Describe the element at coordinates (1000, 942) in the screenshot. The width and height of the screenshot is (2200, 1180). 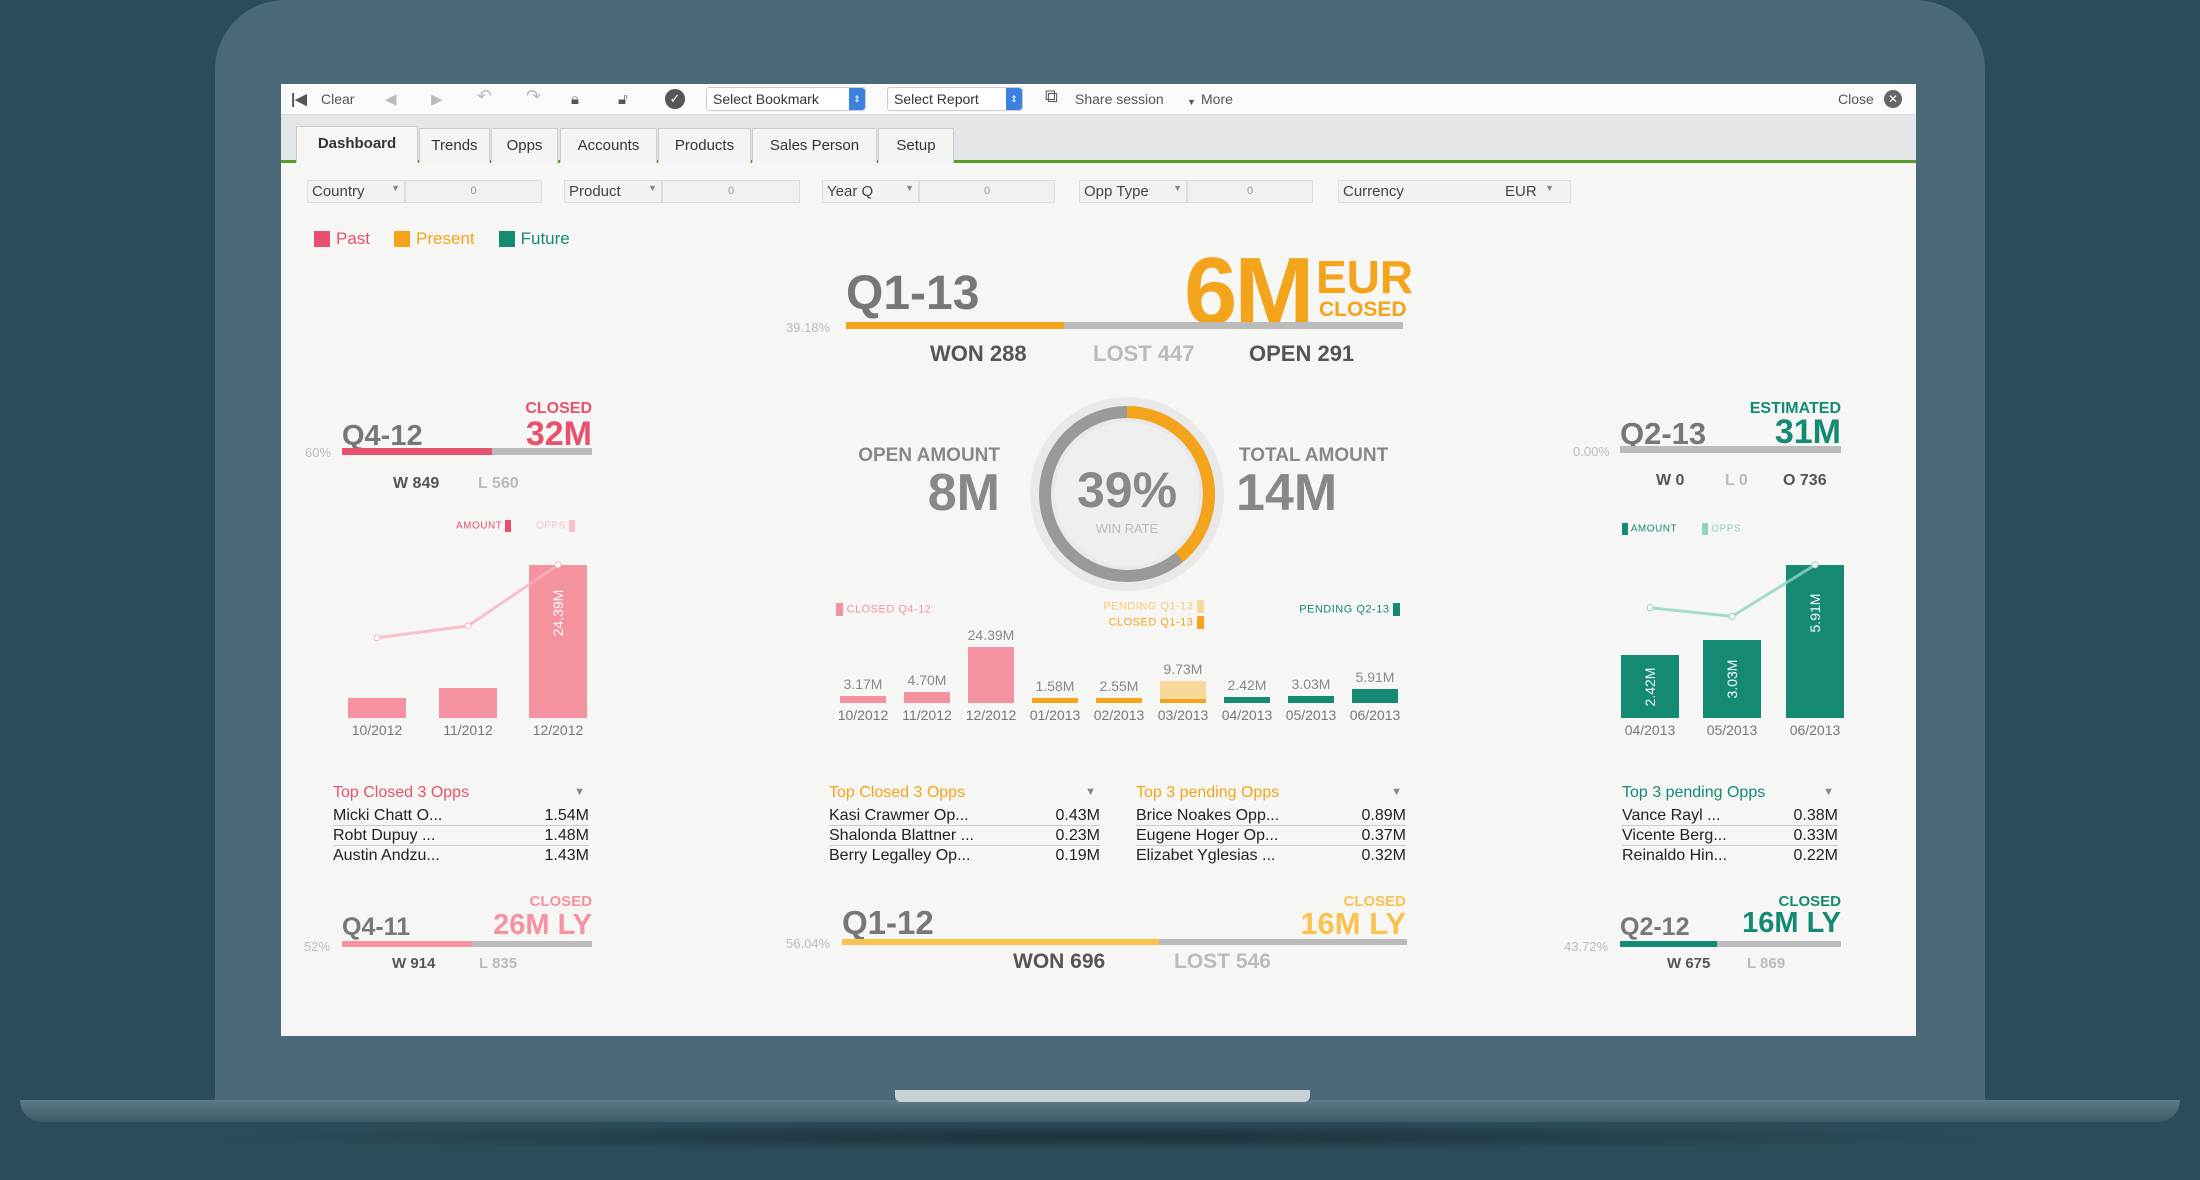
I see `ly-q1-12-win-fill` at that location.